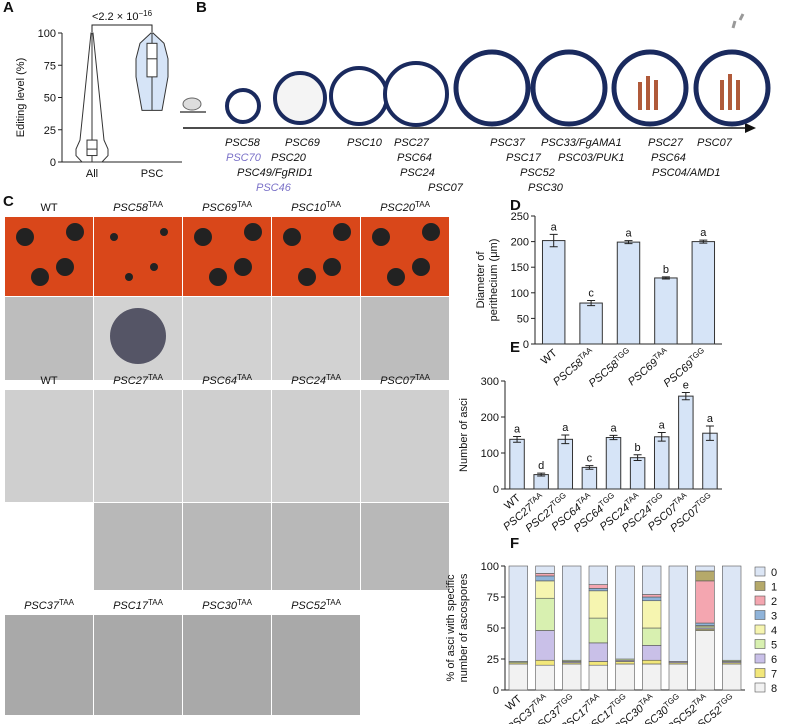  Describe the element at coordinates (309, 208) in the screenshot. I see `strain-name: PSC10` at that location.